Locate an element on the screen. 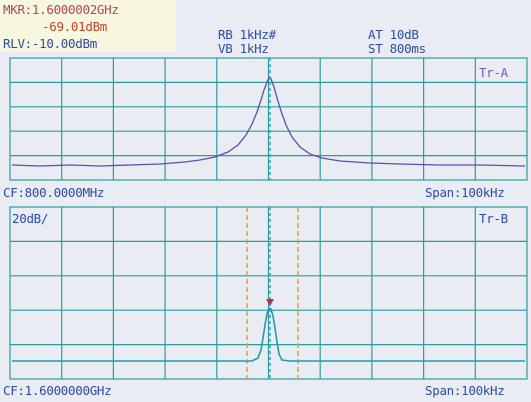 This screenshot has width=531, height=402. marker-level: -69.01dBm is located at coordinates (75, 26).